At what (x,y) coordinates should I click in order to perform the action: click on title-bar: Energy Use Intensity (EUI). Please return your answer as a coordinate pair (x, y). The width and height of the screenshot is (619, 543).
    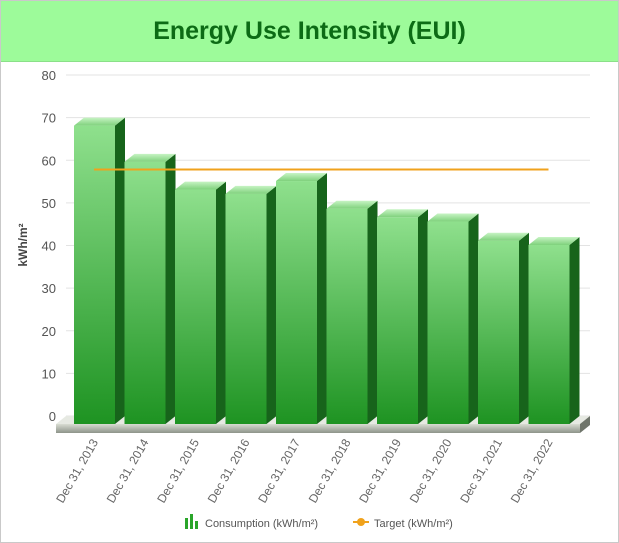
    Looking at the image, I should click on (309, 31).